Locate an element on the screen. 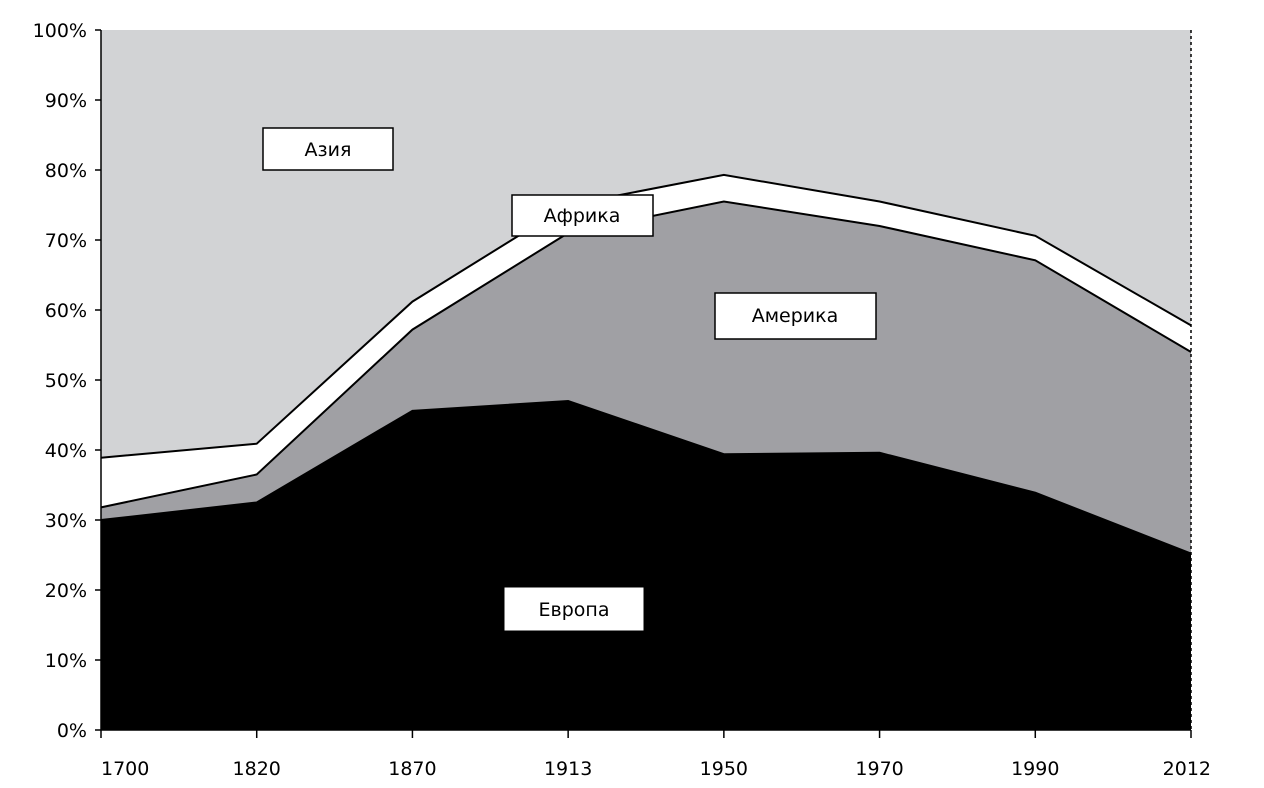 The height and width of the screenshot is (788, 1264). label-america: Америка is located at coordinates (795, 316).